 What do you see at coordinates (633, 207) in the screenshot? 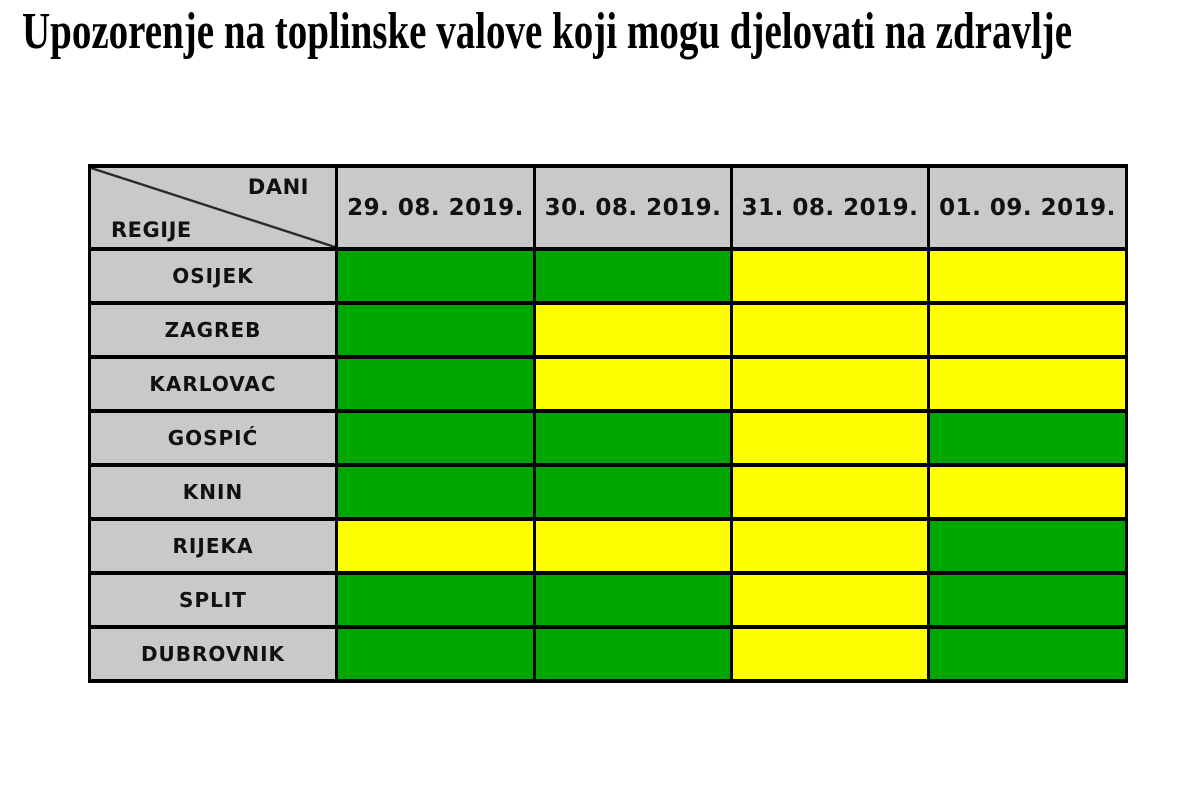
I see `column-header-date: 30. 08. 2019.` at bounding box center [633, 207].